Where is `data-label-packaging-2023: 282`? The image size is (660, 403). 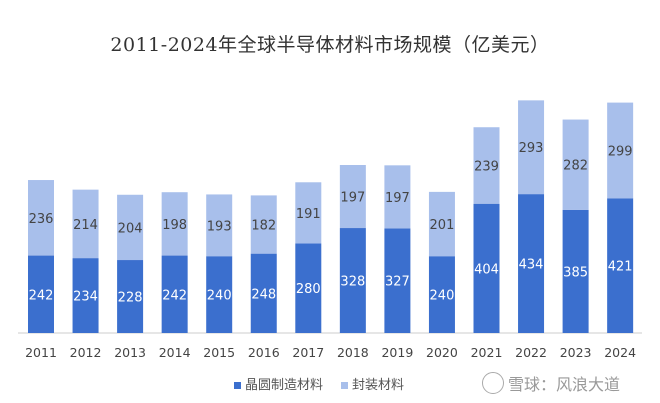 data-label-packaging-2023: 282 is located at coordinates (575, 166).